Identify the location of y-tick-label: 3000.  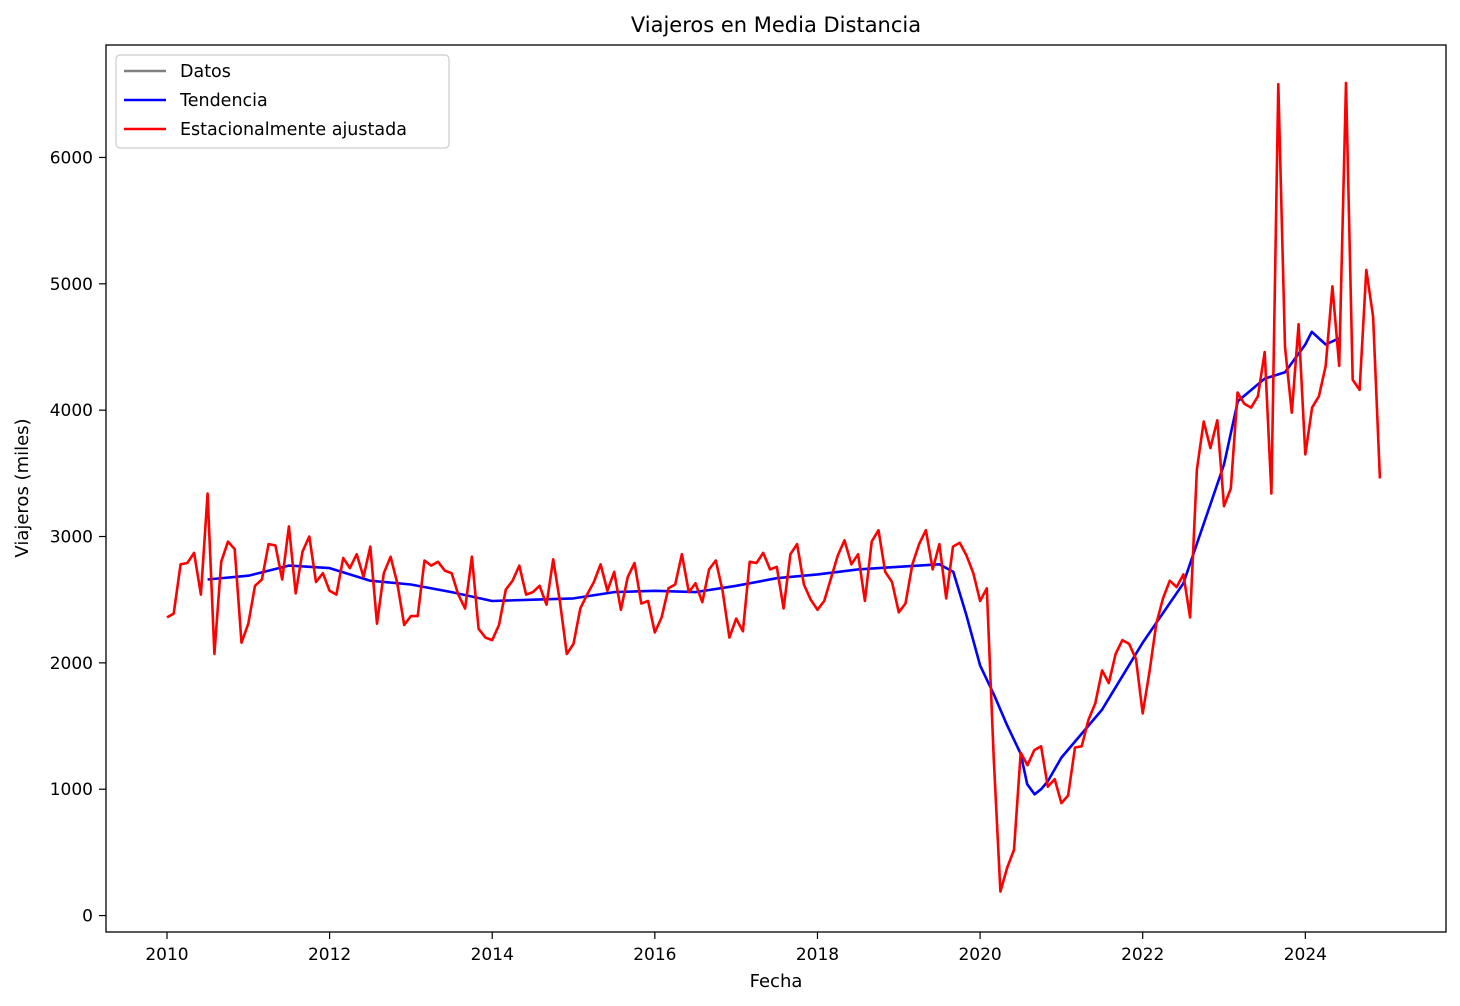
(71, 538).